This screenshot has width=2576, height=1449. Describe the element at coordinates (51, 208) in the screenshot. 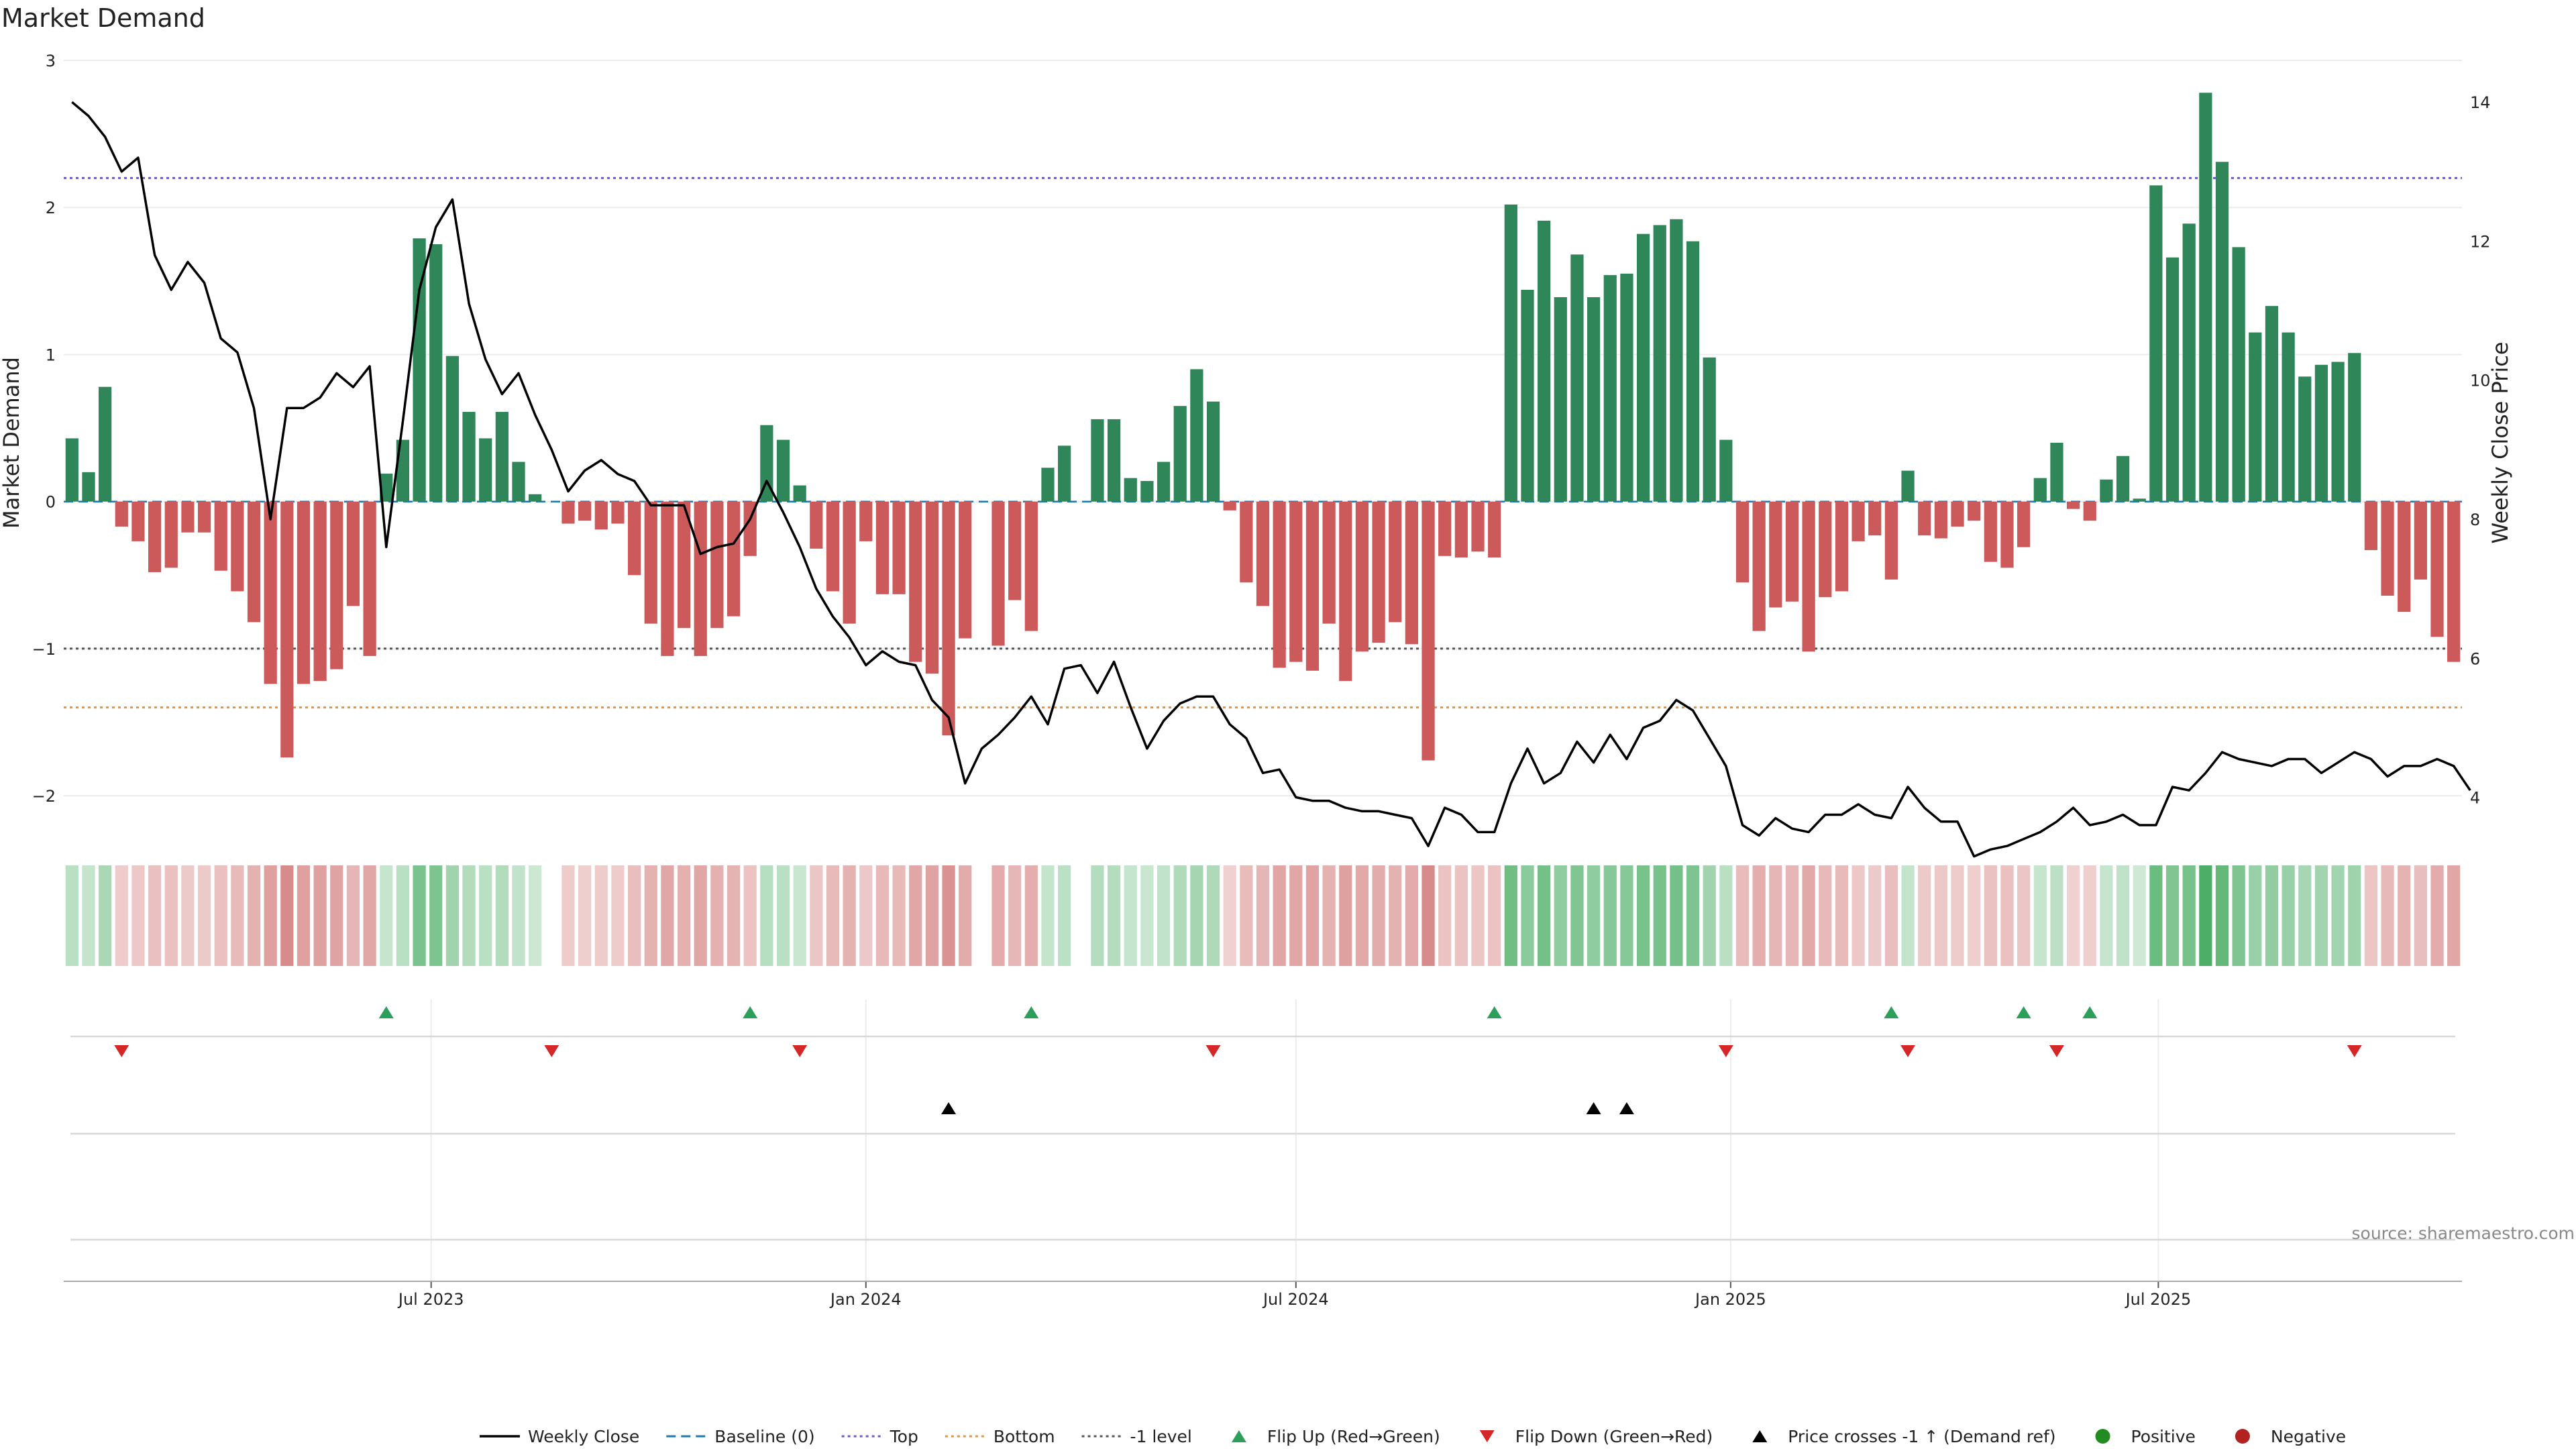

I see `y-tick-label: 2` at that location.